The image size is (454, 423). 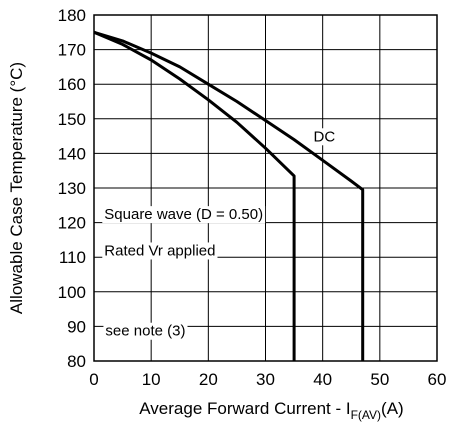 What do you see at coordinates (76, 326) in the screenshot?
I see `y-tick-label: 90` at bounding box center [76, 326].